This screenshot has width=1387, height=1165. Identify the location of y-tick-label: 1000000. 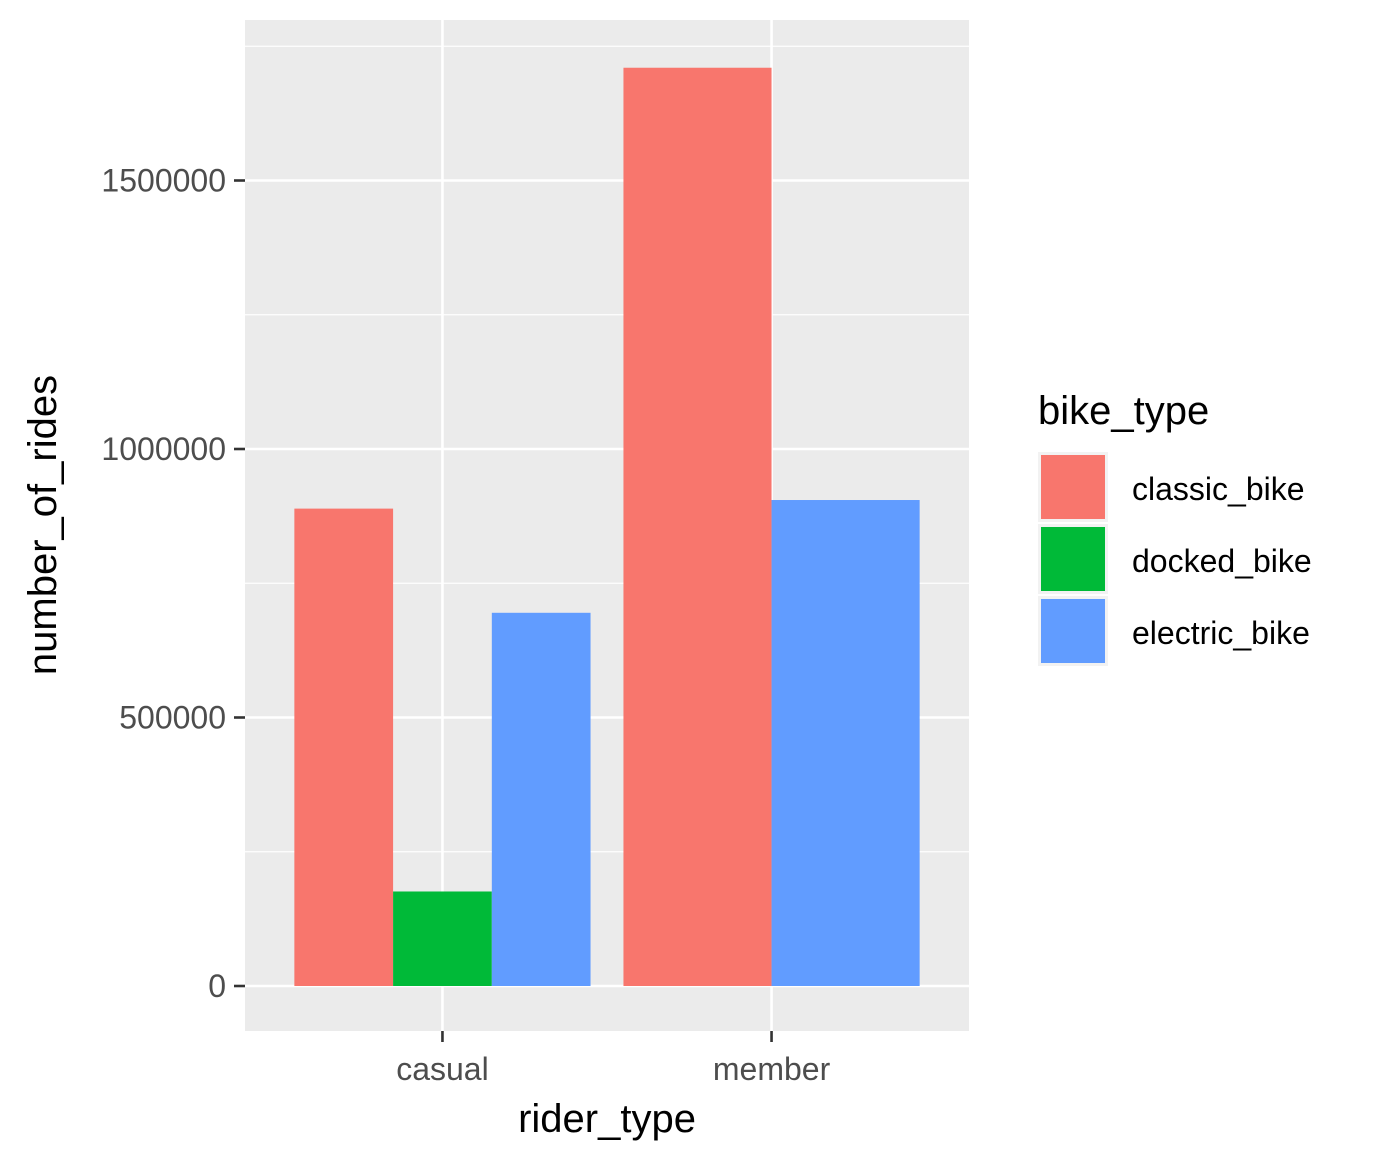
(163, 449).